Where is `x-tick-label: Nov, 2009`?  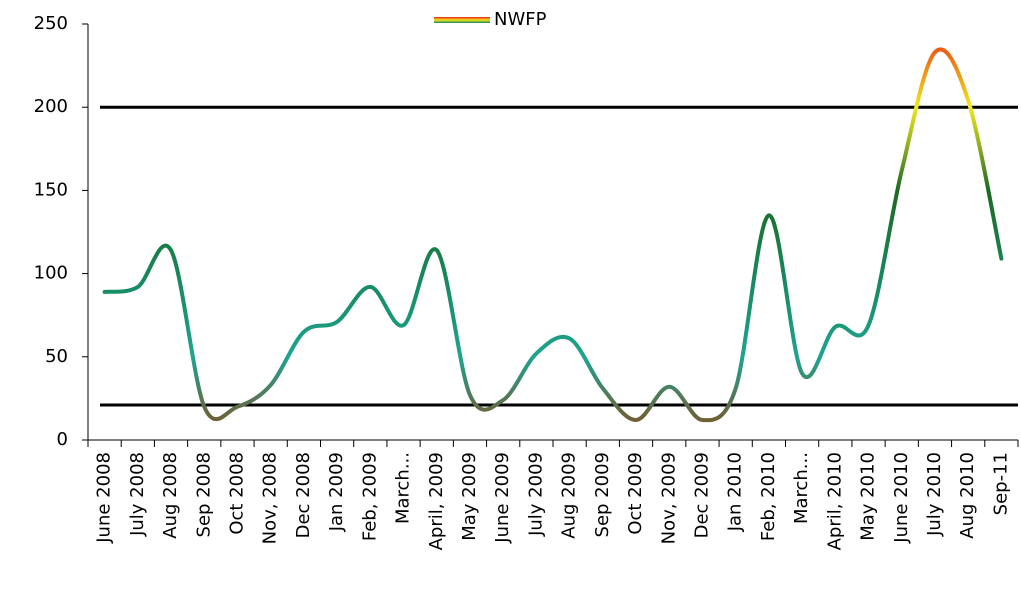
x-tick-label: Nov, 2009 is located at coordinates (668, 498).